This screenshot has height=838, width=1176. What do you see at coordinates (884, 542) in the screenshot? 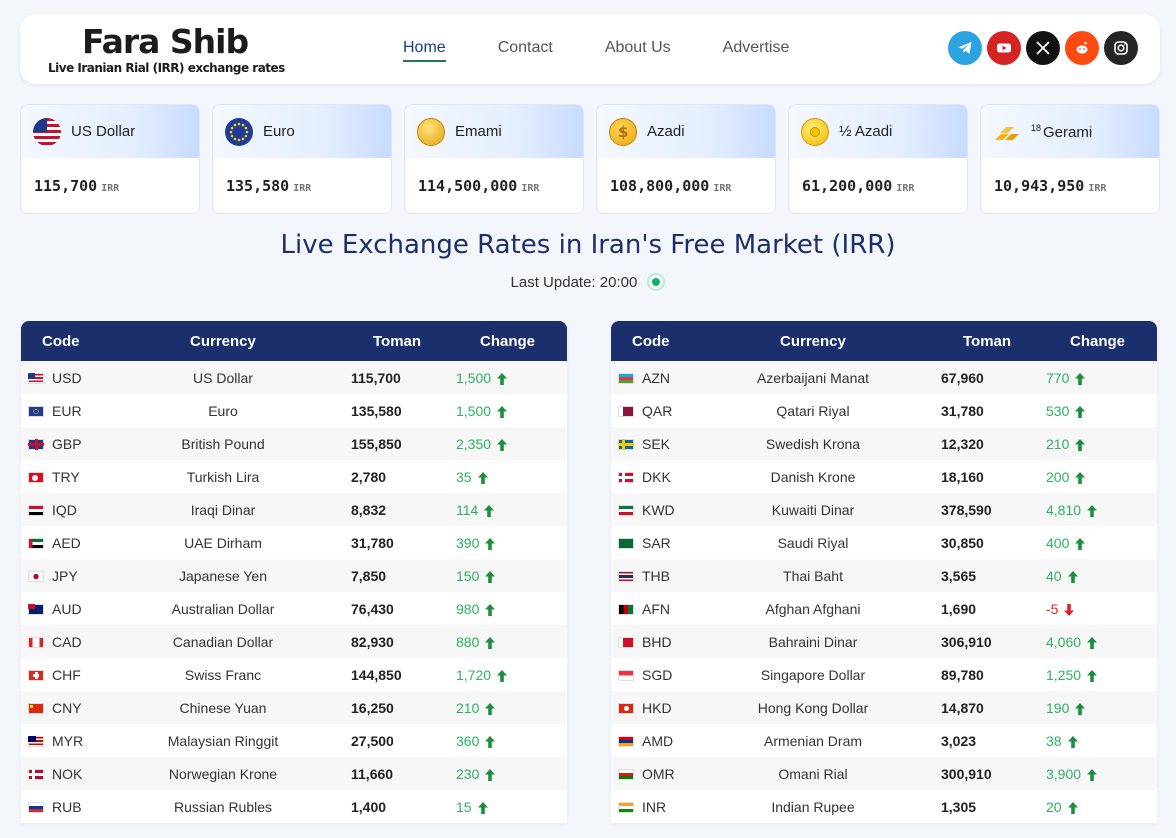
I see `table-row: SAR Saudi Riyal 30,850 400` at bounding box center [884, 542].